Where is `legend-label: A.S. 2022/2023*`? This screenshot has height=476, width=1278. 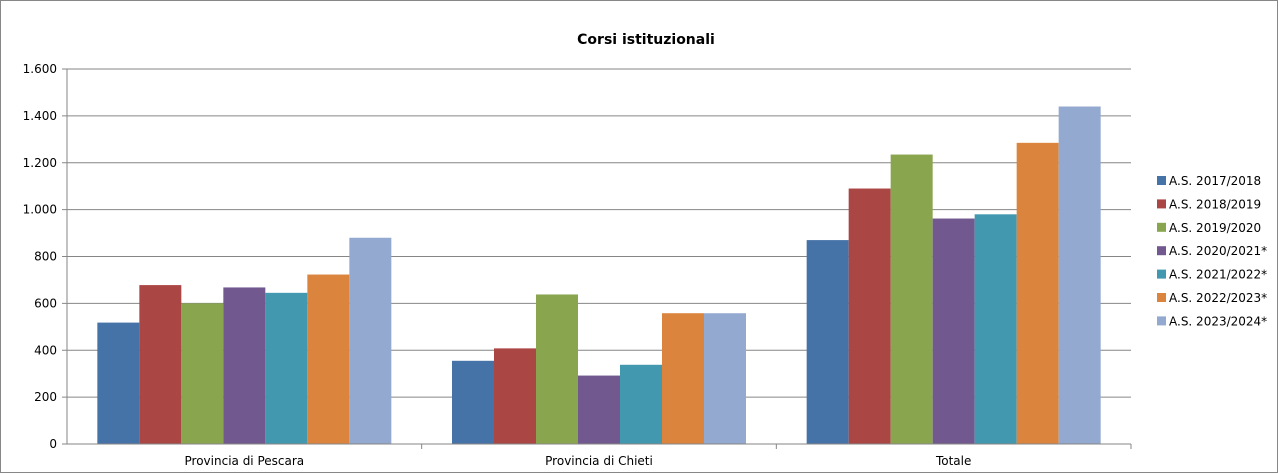
legend-label: A.S. 2022/2023* is located at coordinates (1218, 298).